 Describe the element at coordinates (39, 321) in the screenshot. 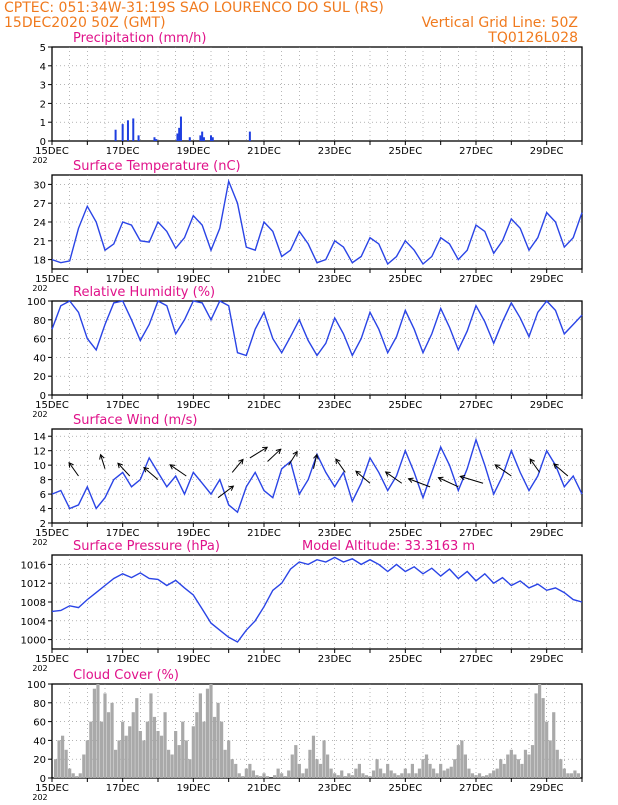

I see `y-tick-label: 80` at that location.